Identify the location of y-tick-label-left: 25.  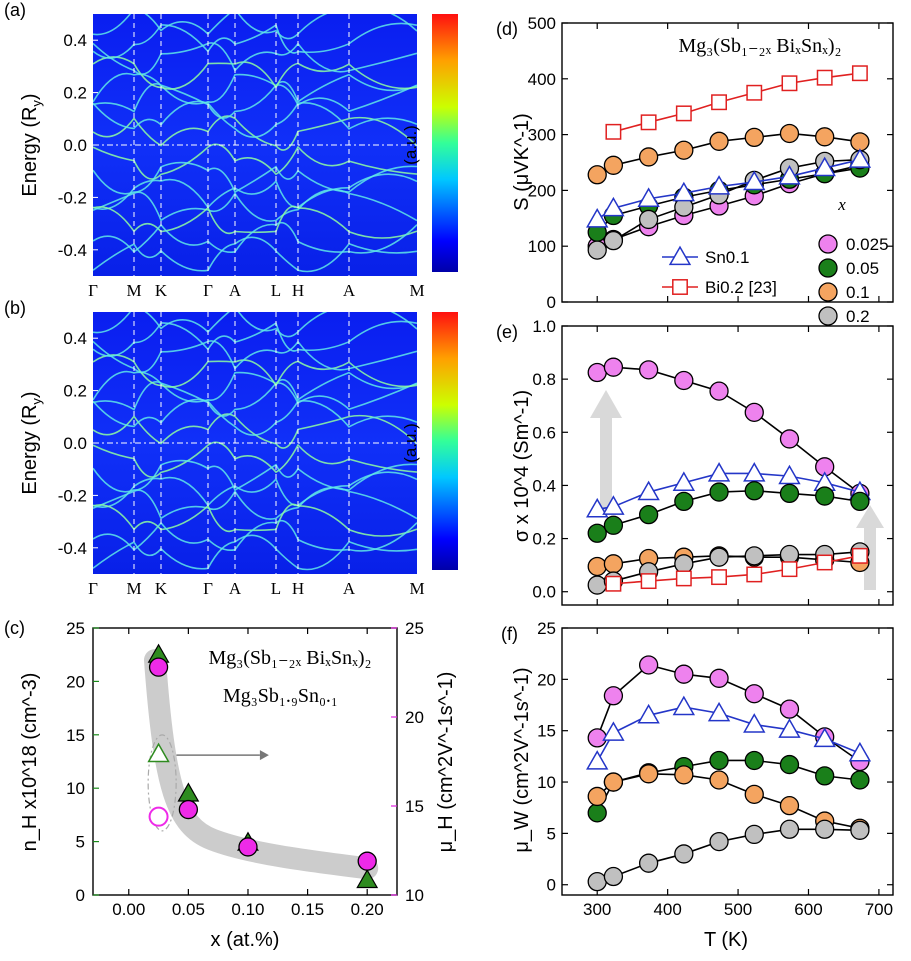
(75, 628).